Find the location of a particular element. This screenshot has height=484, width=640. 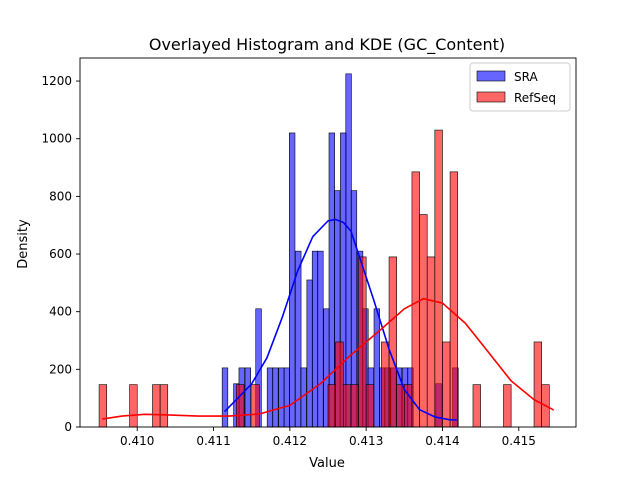

x-tick-label: 0.414 is located at coordinates (442, 441).